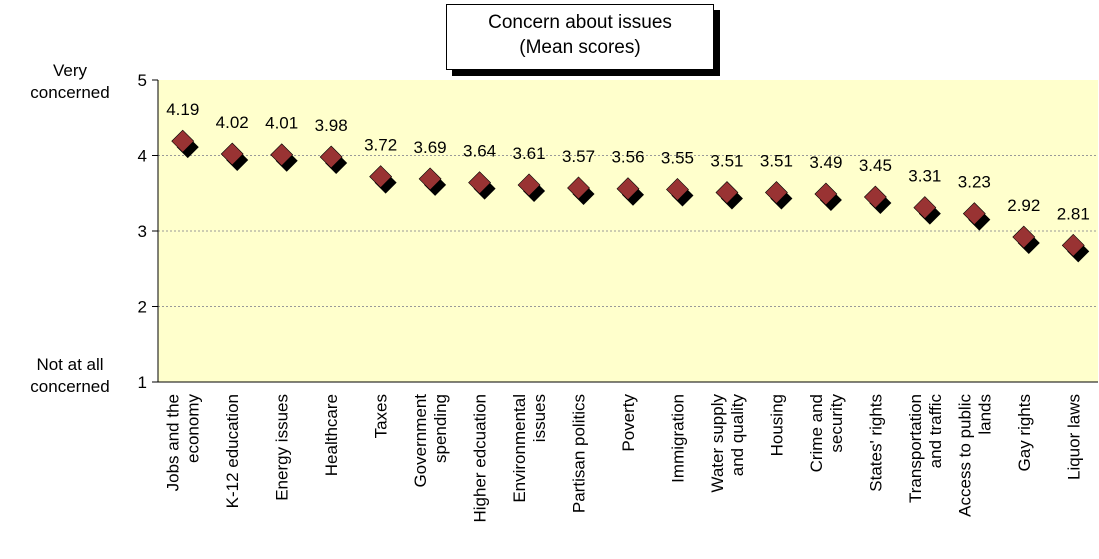  I want to click on data-label: 3.57, so click(578, 156).